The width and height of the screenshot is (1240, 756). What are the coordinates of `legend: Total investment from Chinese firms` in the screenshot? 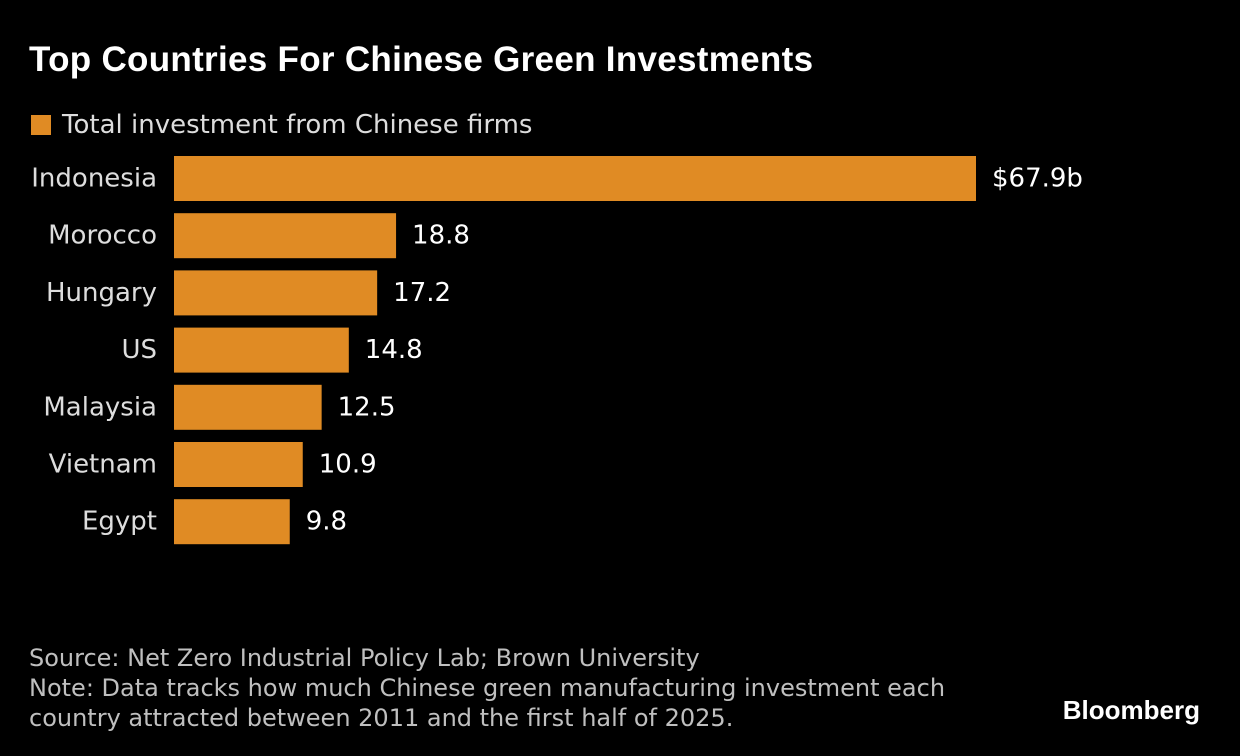 It's located at (281, 125).